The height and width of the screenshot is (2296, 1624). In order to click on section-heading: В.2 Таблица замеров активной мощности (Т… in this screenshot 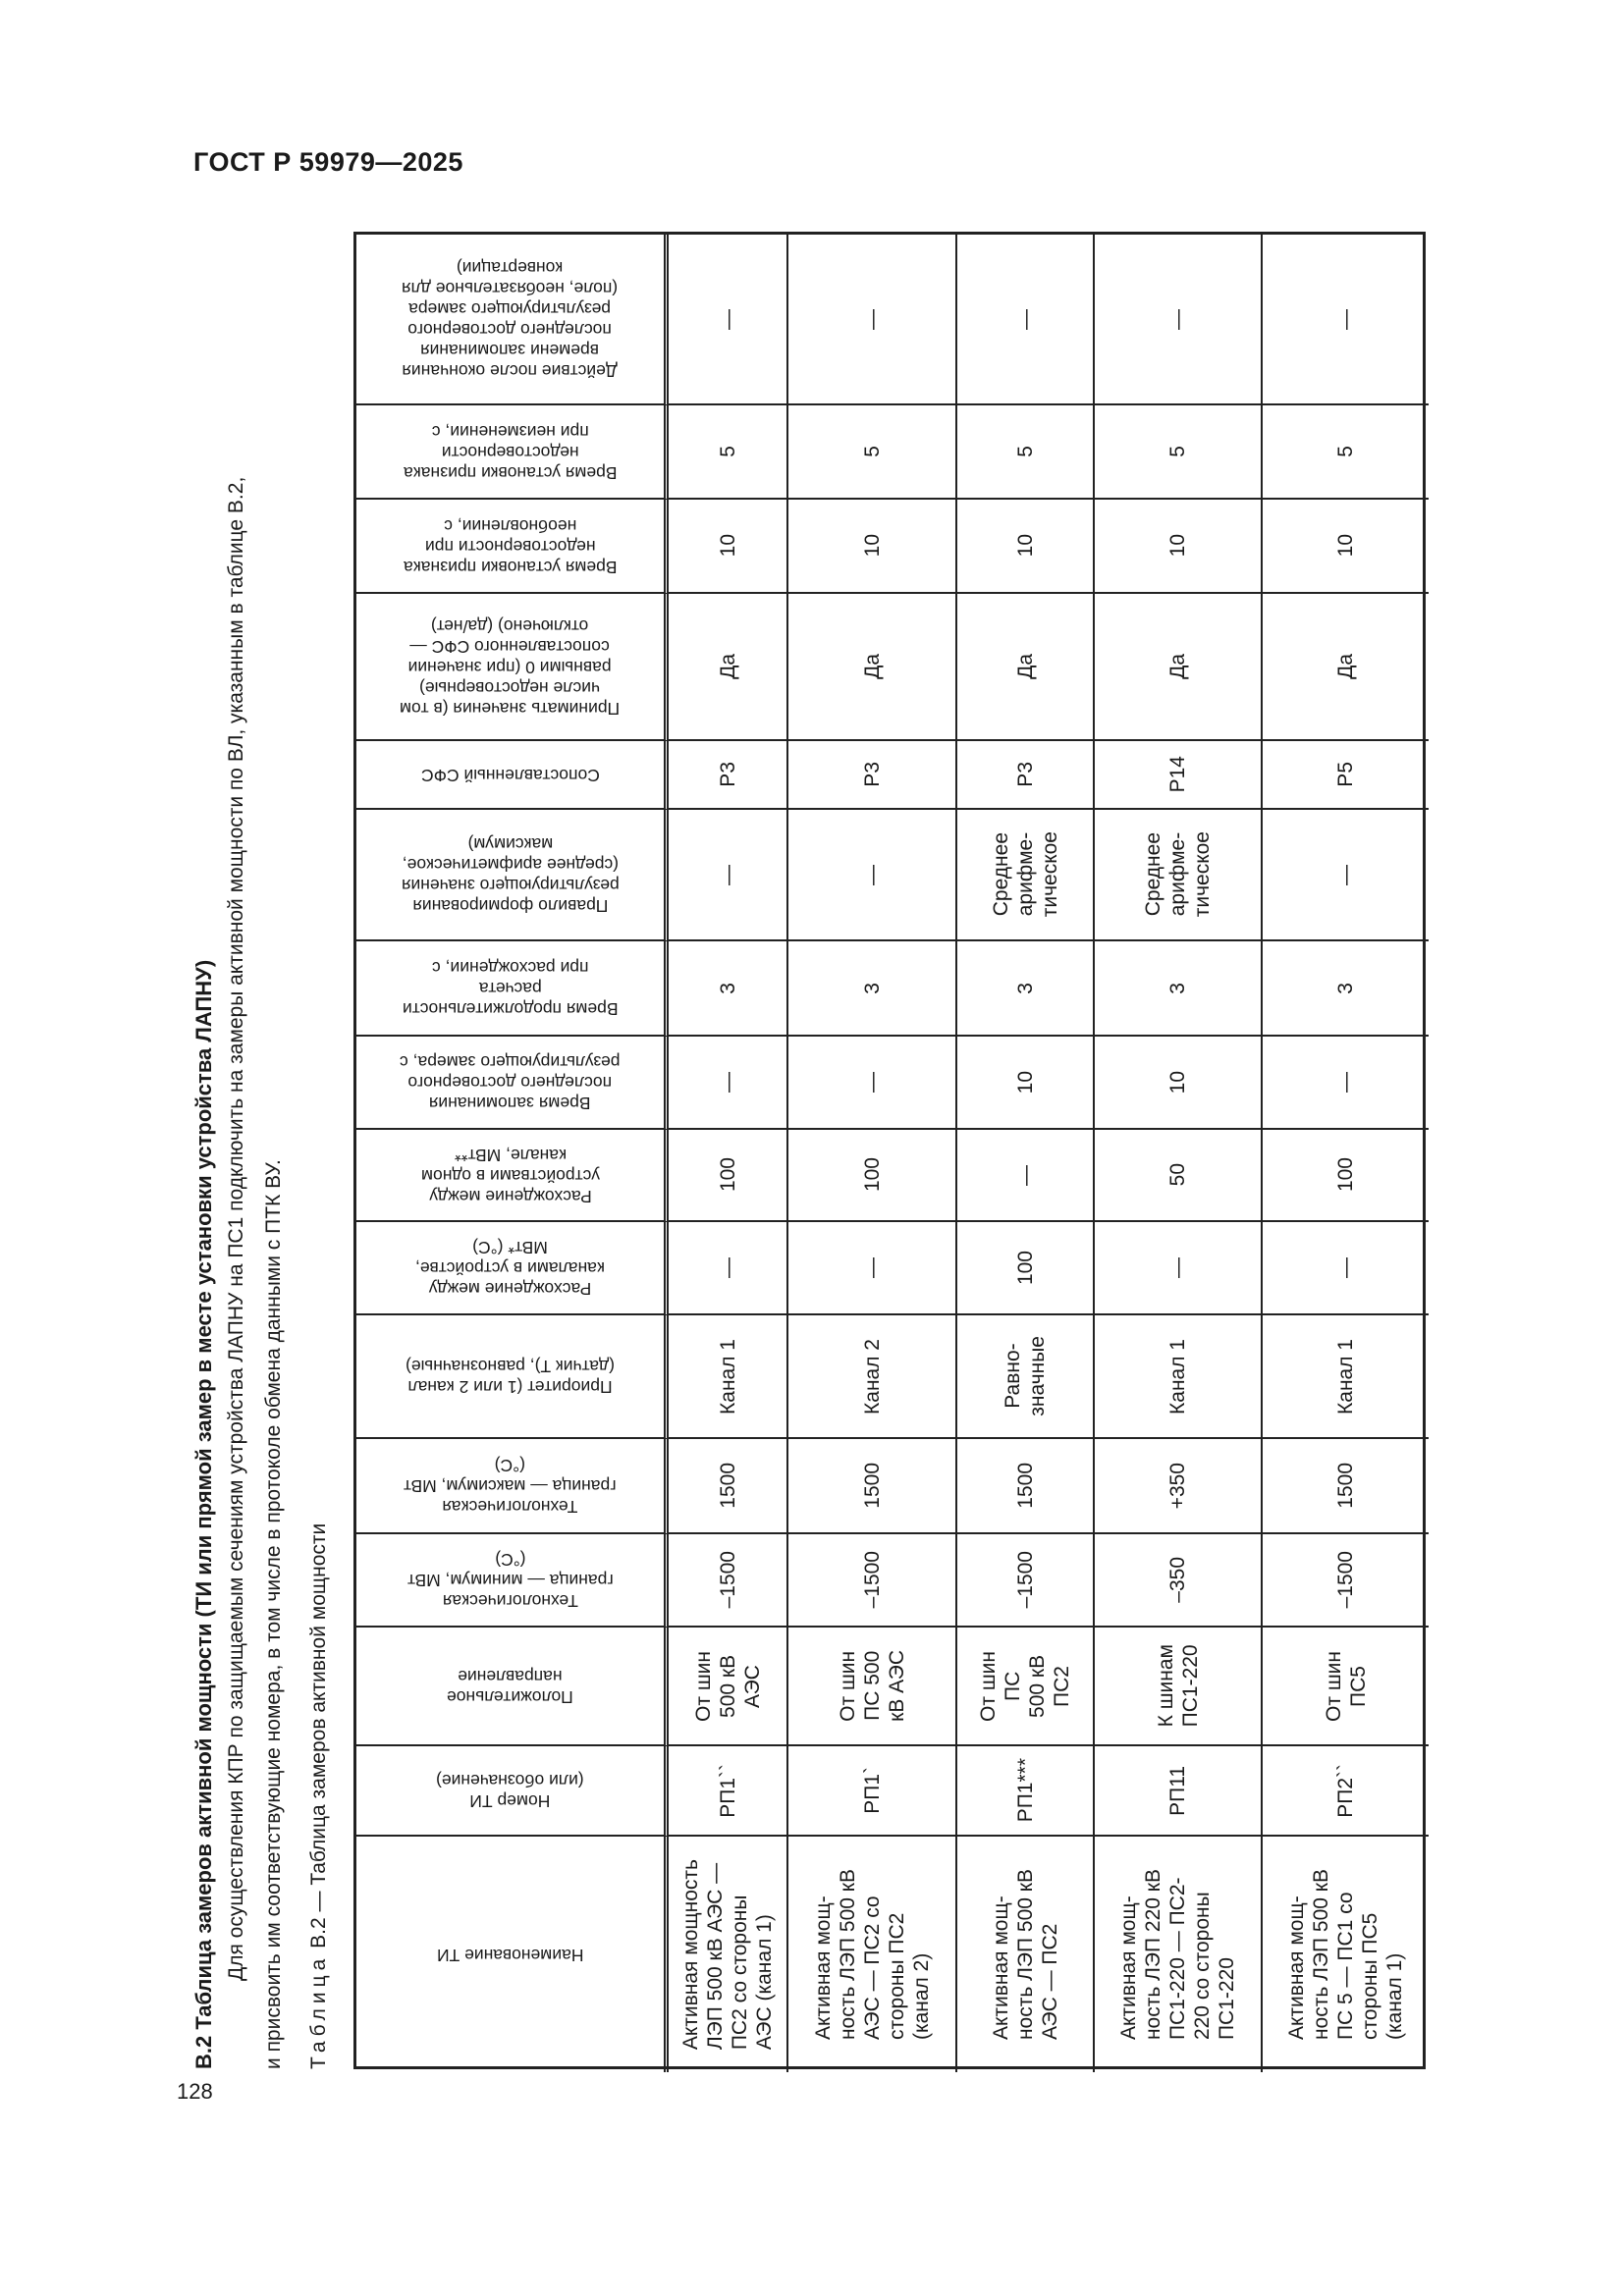, I will do `click(203, 1514)`.